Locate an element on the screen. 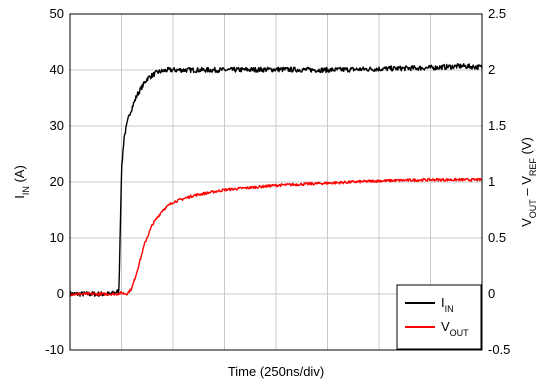  y-left-title-sub: IN is located at coordinates (26, 190).